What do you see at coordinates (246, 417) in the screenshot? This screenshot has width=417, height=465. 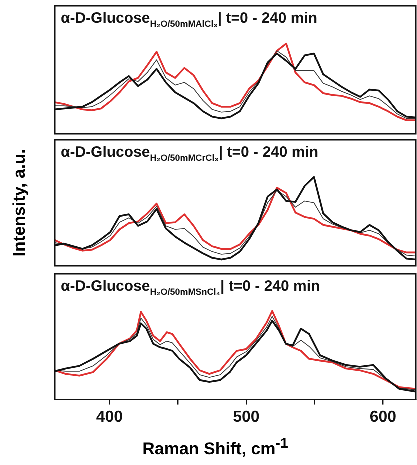 I see `x-tick-label: 500` at bounding box center [246, 417].